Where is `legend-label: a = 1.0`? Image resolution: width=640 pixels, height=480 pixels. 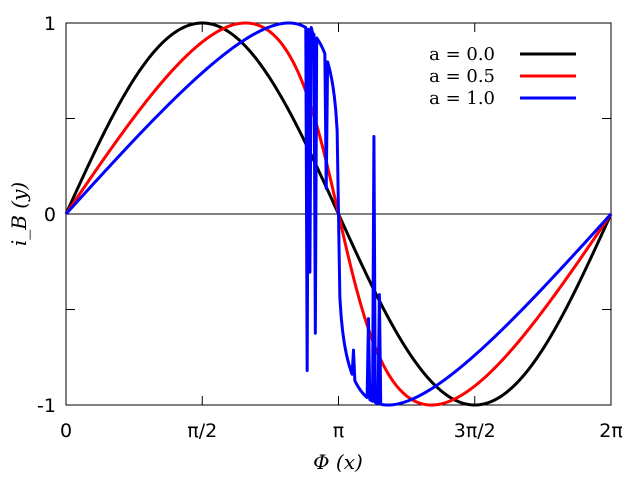 legend-label: a = 1.0 is located at coordinates (462, 98).